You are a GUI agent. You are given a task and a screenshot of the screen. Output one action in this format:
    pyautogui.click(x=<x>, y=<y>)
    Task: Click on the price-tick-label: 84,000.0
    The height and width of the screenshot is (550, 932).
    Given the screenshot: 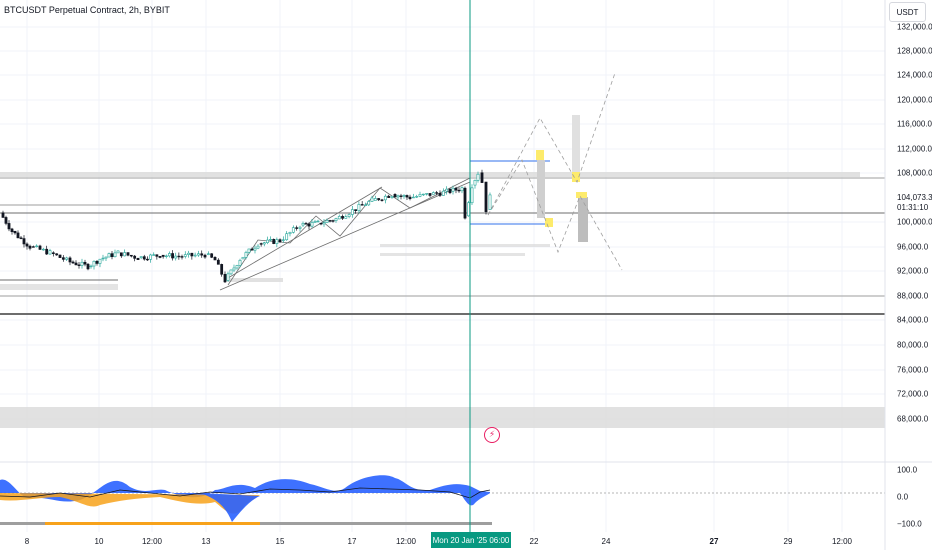 What is the action you would take?
    pyautogui.click(x=913, y=320)
    